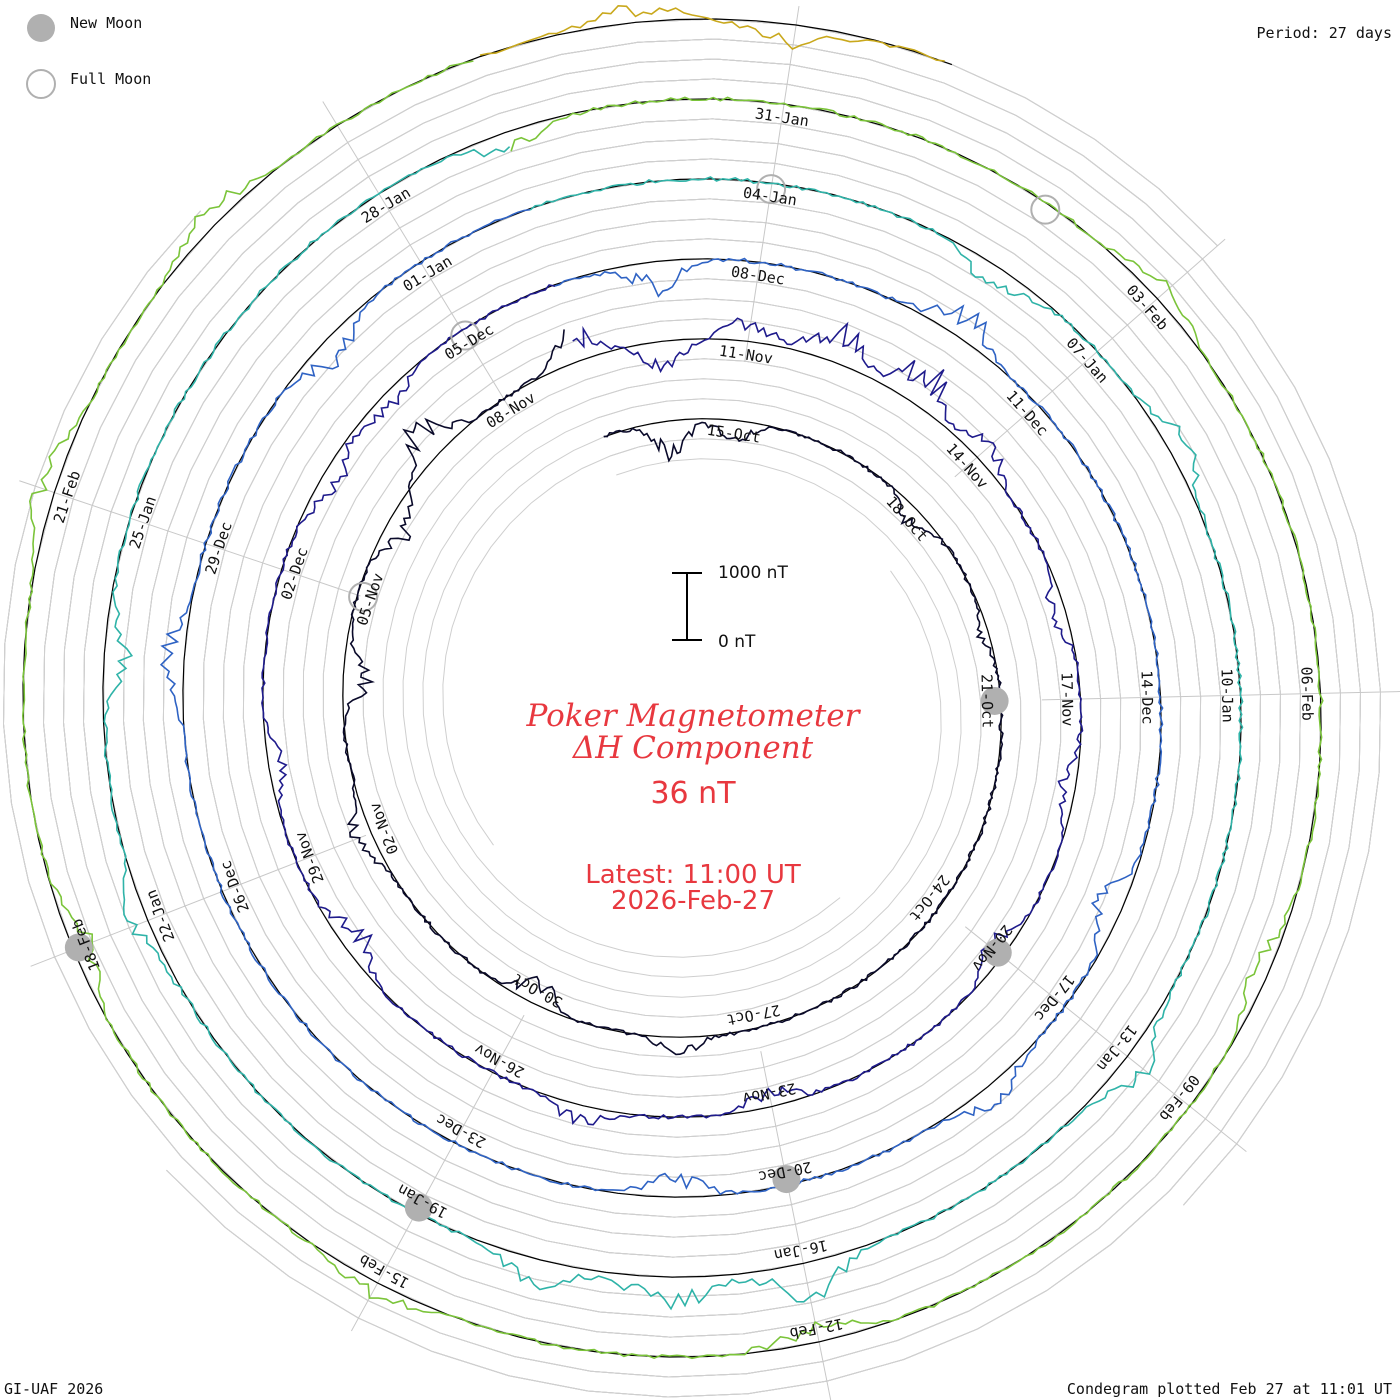 This screenshot has height=1400, width=1400. I want to click on date-label: 27-Oct, so click(753, 1015).